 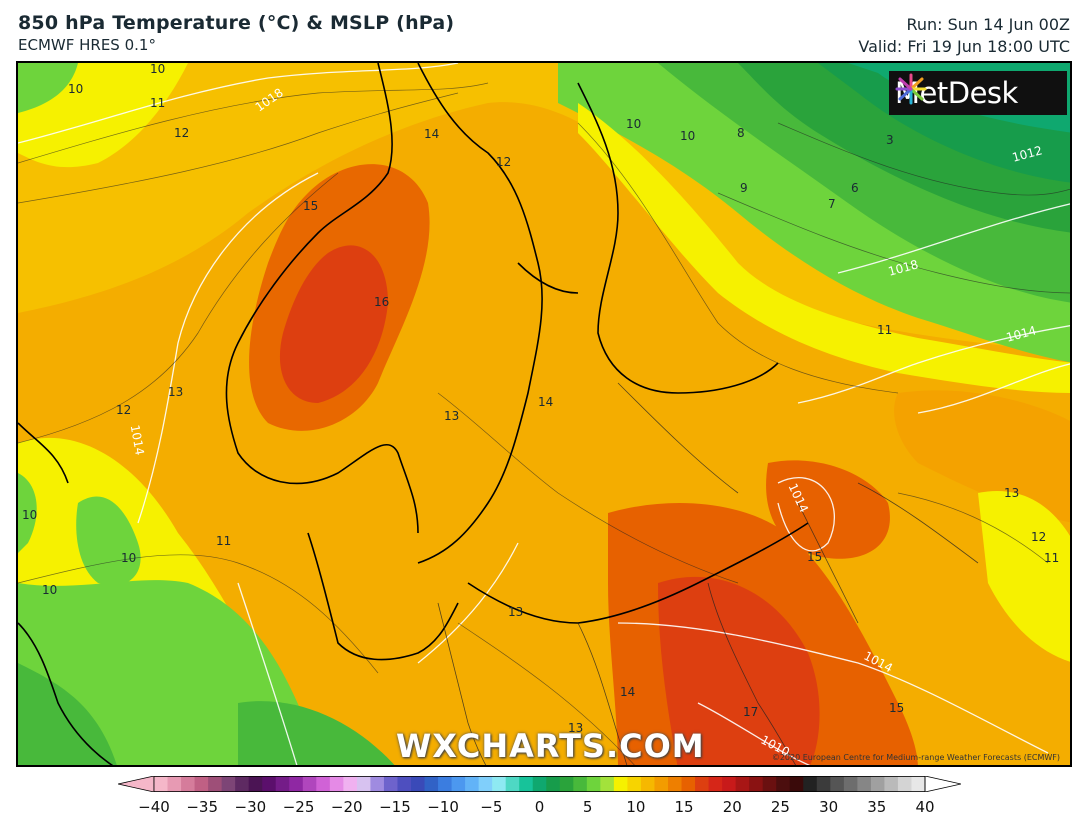 I want to click on temp-label: 8, so click(x=741, y=133).